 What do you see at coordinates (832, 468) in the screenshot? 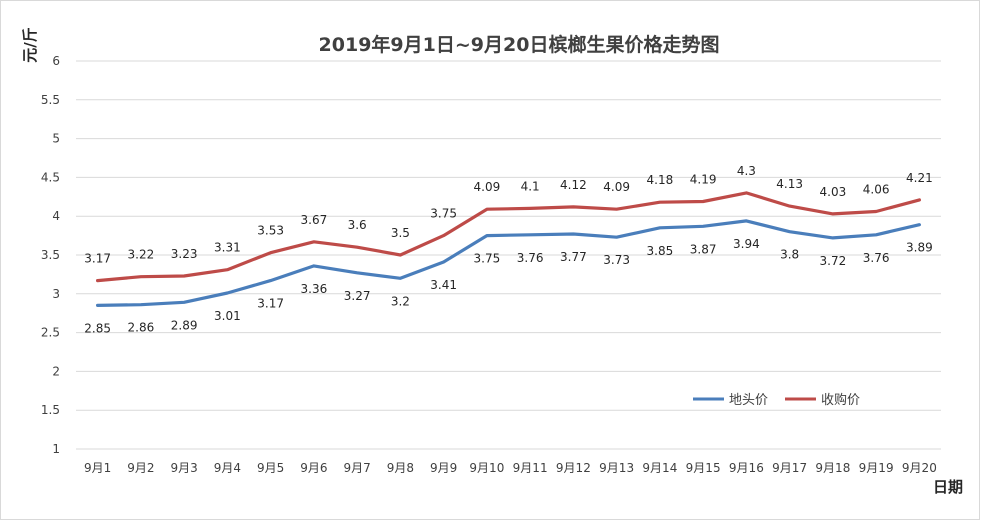
I see `x-tick-label: 9月18` at bounding box center [832, 468].